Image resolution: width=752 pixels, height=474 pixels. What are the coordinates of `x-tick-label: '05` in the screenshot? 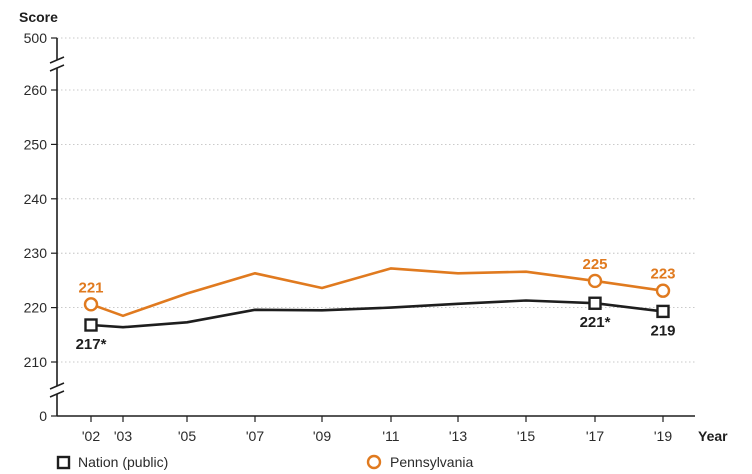 It's located at (187, 436).